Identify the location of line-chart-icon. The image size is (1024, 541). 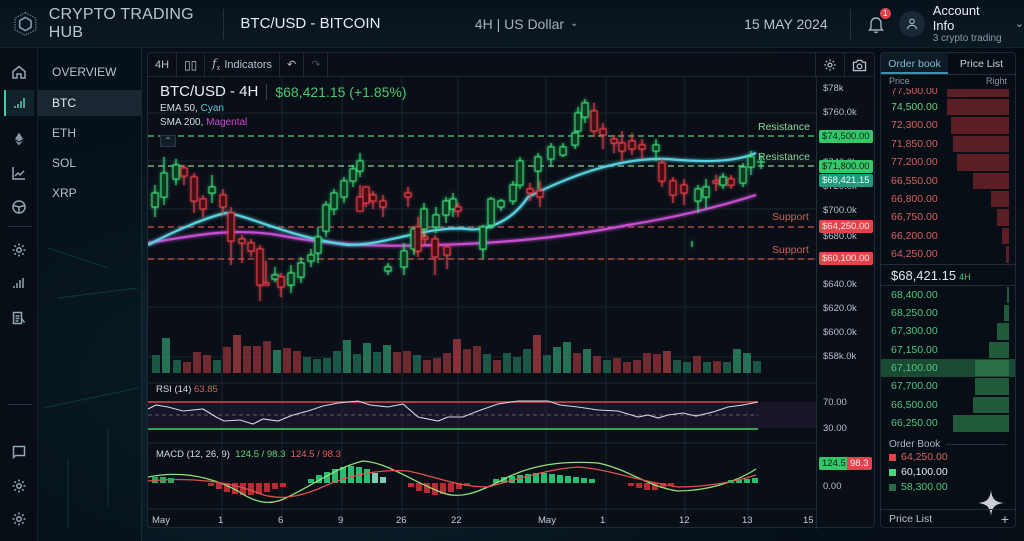
(18, 173).